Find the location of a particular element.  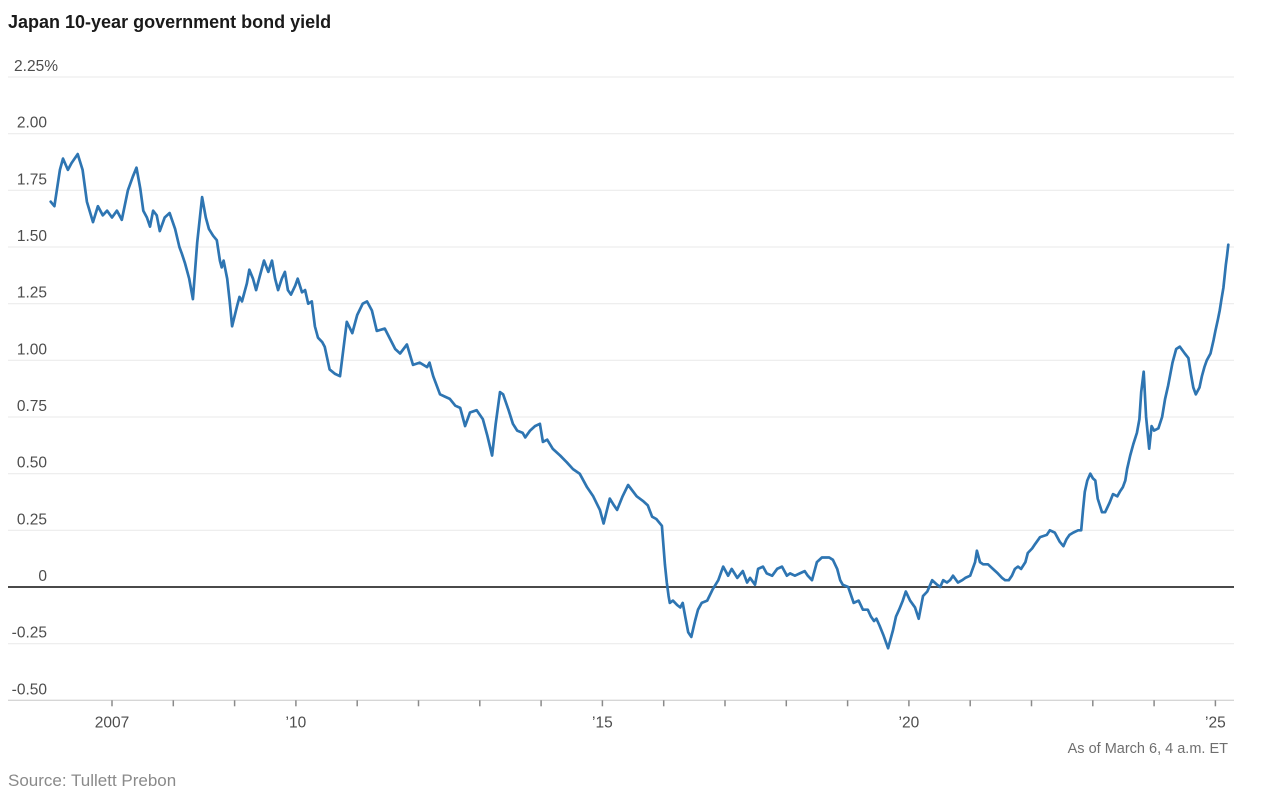

y-axis-tick-label: -0.25 is located at coordinates (29, 633).